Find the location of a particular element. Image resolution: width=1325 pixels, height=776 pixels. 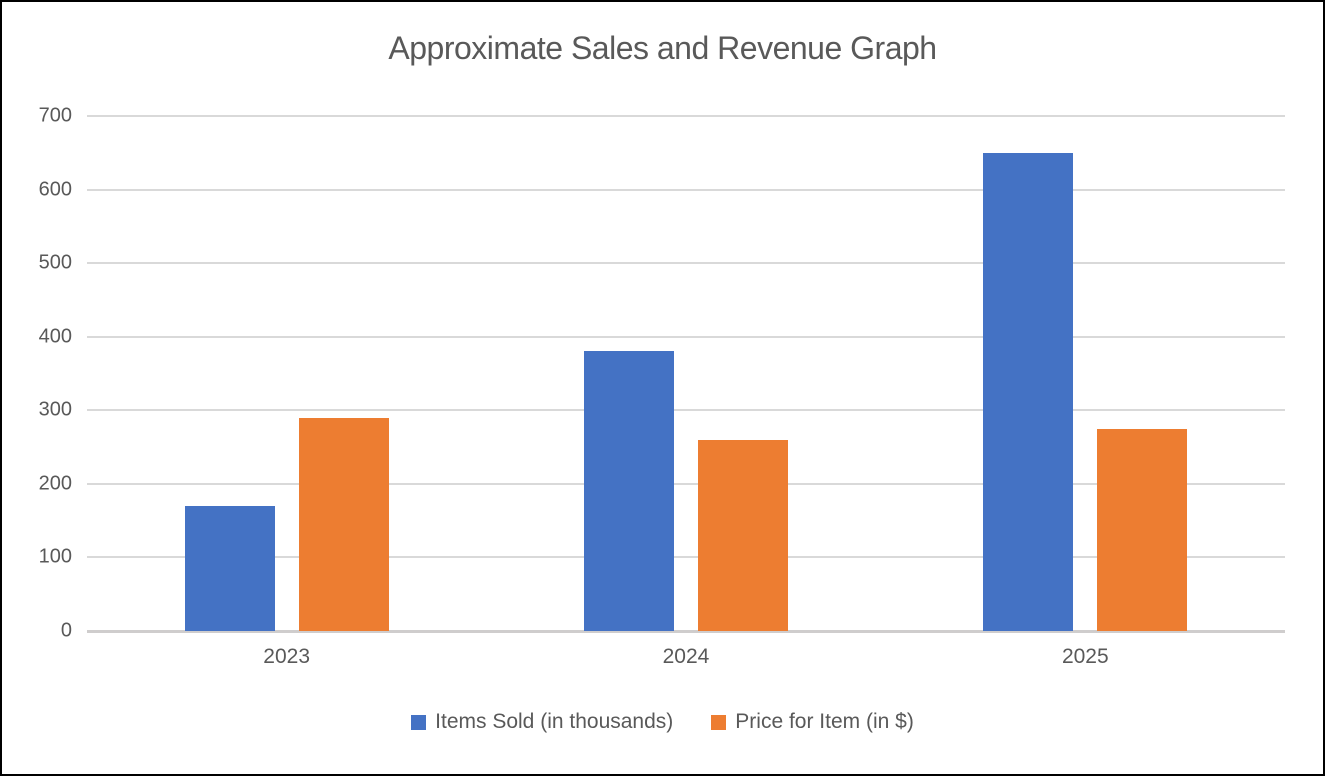

y-tick-label: 500 is located at coordinates (55, 262).